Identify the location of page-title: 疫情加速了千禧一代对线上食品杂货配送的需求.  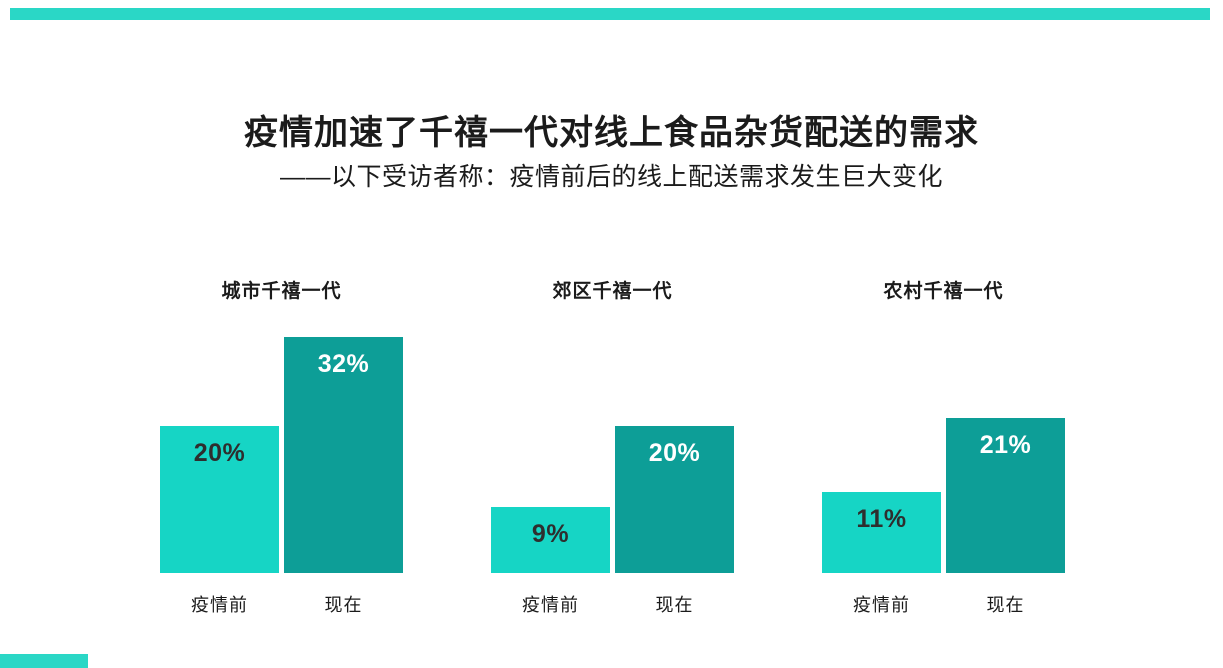
(611, 132).